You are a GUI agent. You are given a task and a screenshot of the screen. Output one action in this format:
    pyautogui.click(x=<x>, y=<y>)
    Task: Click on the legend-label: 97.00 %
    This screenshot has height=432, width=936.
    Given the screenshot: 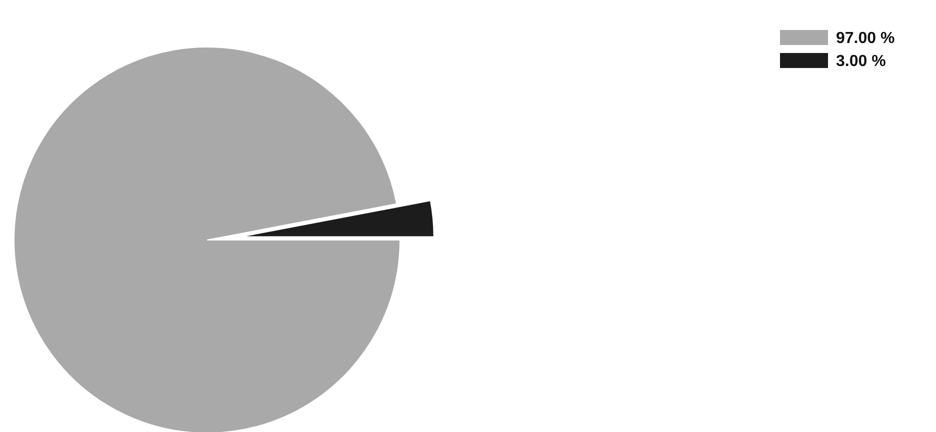 What is the action you would take?
    pyautogui.click(x=865, y=38)
    